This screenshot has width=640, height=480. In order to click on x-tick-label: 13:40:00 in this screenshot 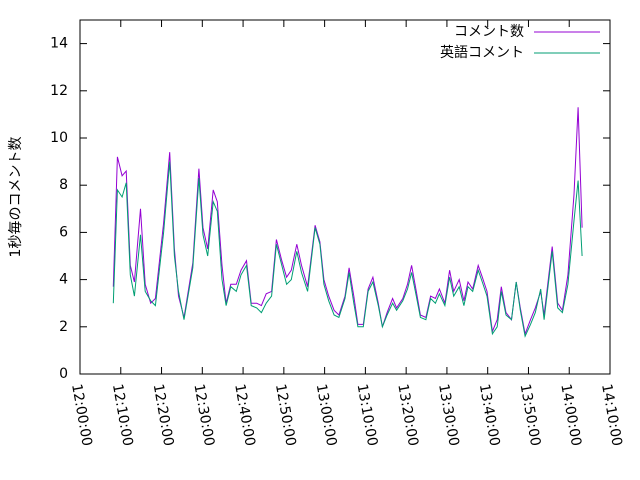, I will do `click(489, 415)`.